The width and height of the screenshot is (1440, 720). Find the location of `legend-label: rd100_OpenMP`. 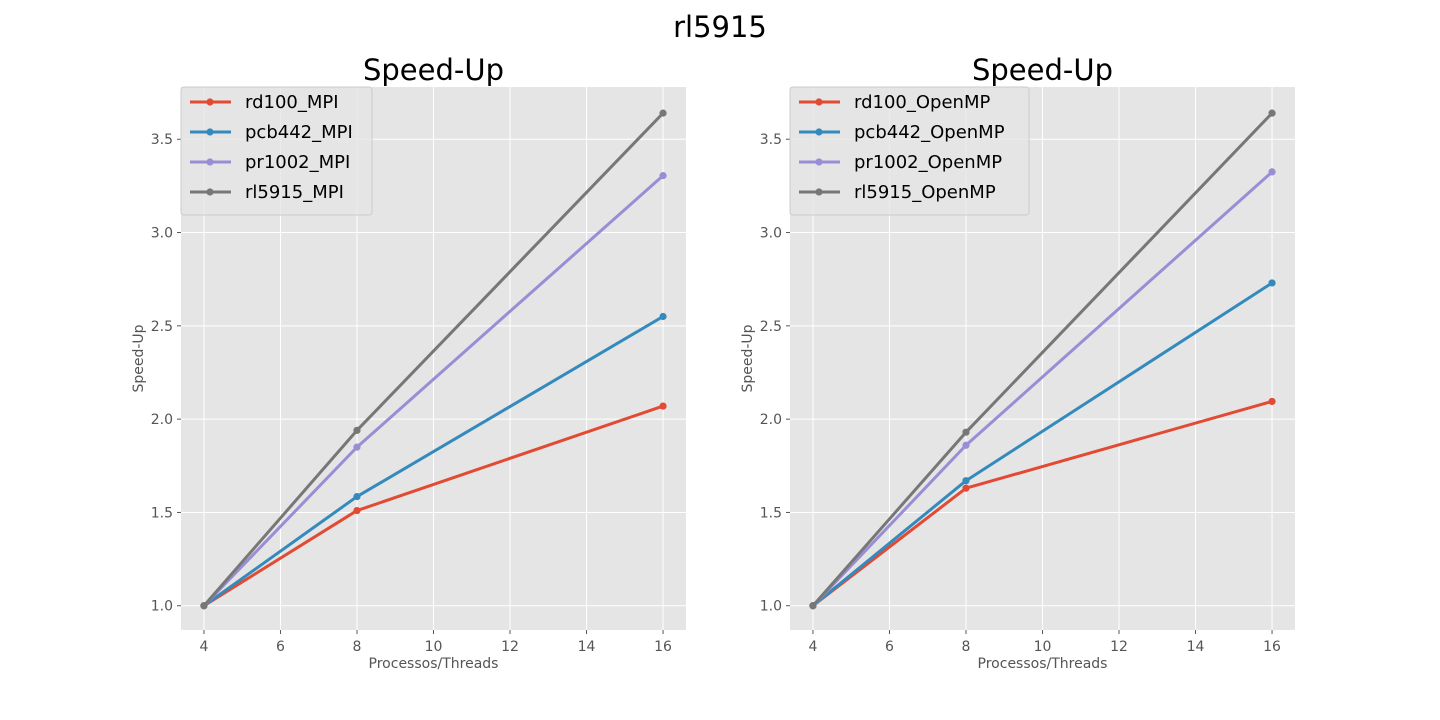

legend-label: rd100_OpenMP is located at coordinates (922, 102).